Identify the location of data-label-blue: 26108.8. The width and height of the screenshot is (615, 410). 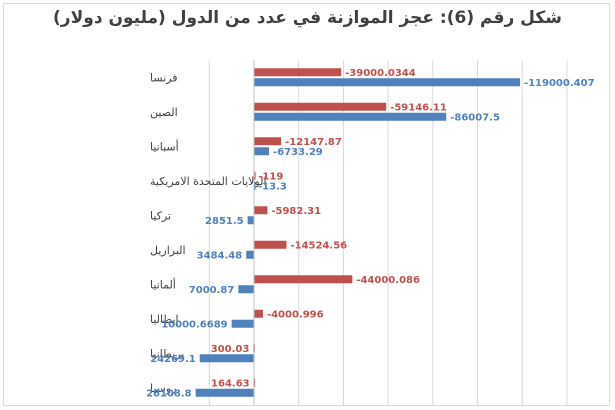
(169, 393).